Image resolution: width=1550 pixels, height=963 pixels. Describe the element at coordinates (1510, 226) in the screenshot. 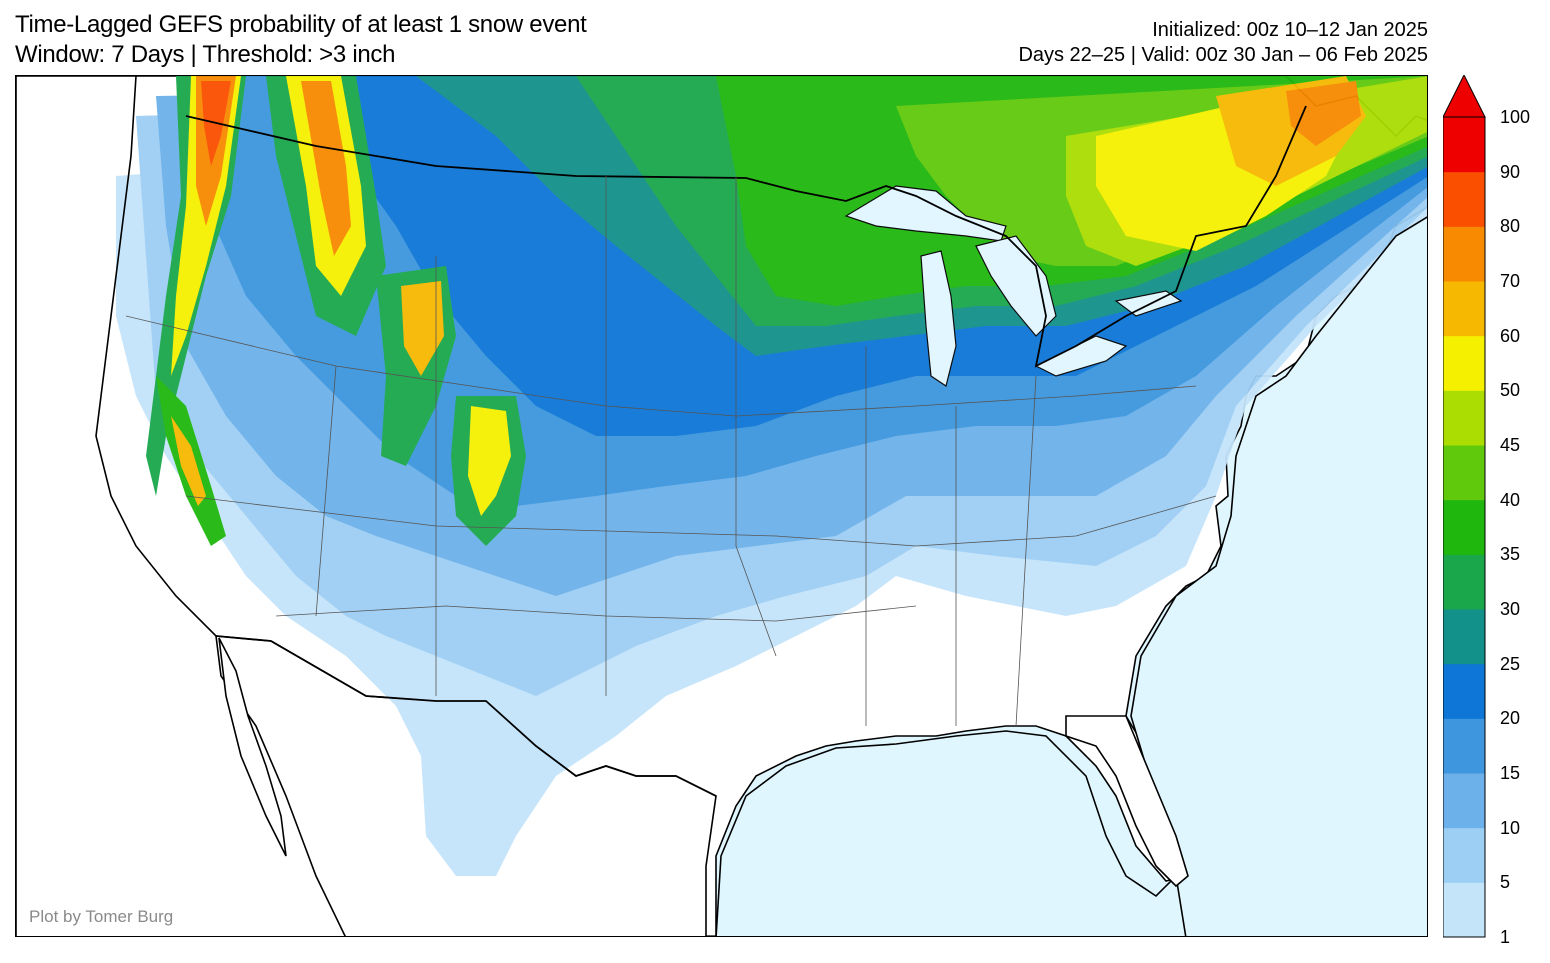

I see `colorbar-tick-label: 80` at that location.